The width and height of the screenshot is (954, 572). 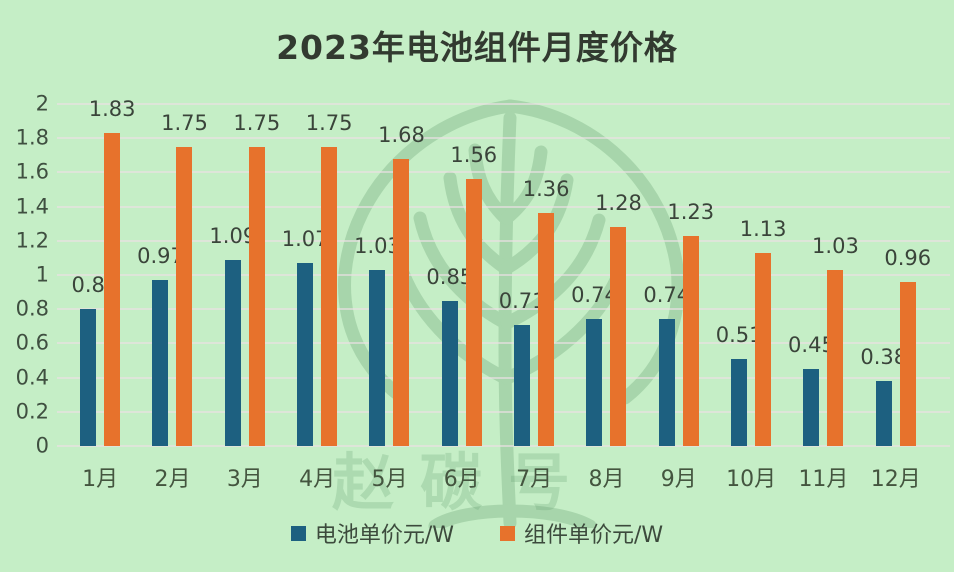 I want to click on bar-battery: 0.8, so click(x=88, y=359).